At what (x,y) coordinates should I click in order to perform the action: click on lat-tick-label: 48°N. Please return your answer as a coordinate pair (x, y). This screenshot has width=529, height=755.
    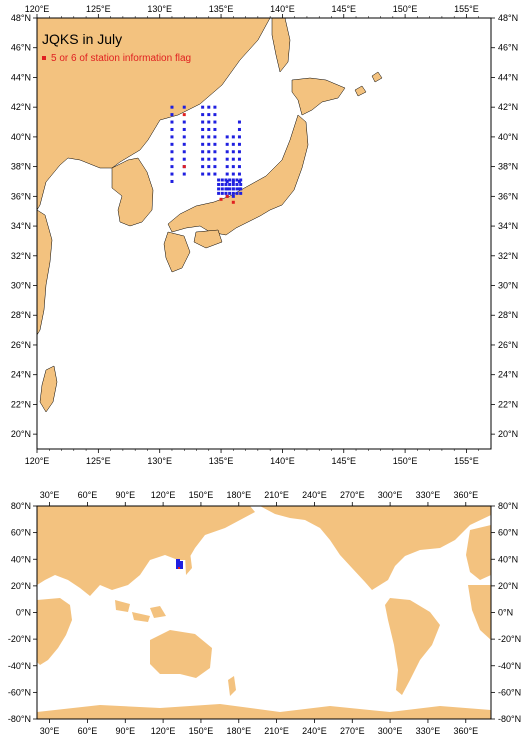
    Looking at the image, I should click on (21, 18).